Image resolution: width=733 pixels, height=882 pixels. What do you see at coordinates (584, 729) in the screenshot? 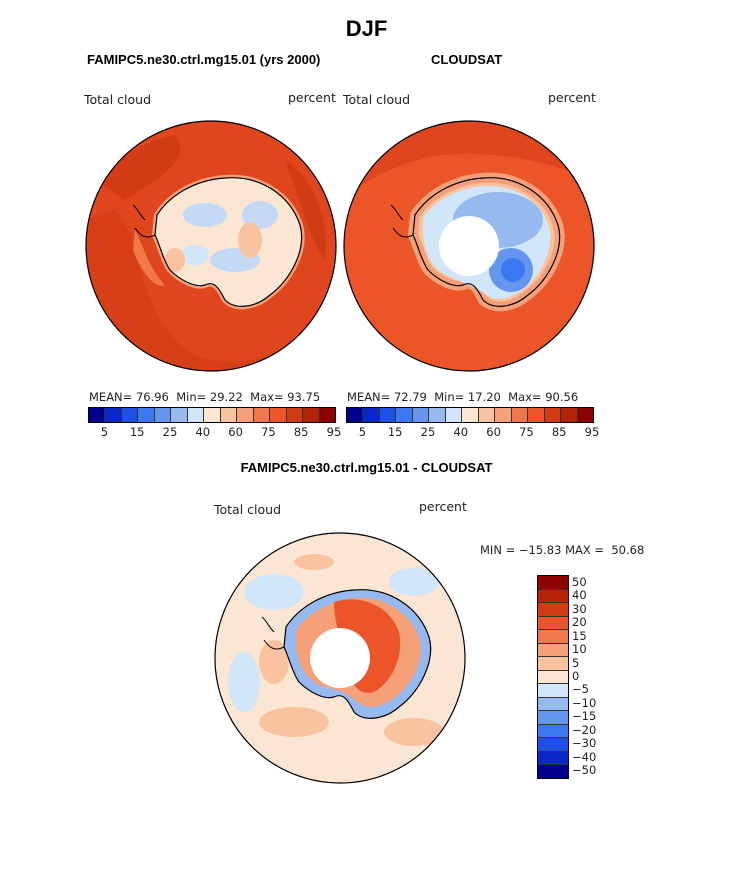
I see `colorbar-tick-label: −20` at bounding box center [584, 729].